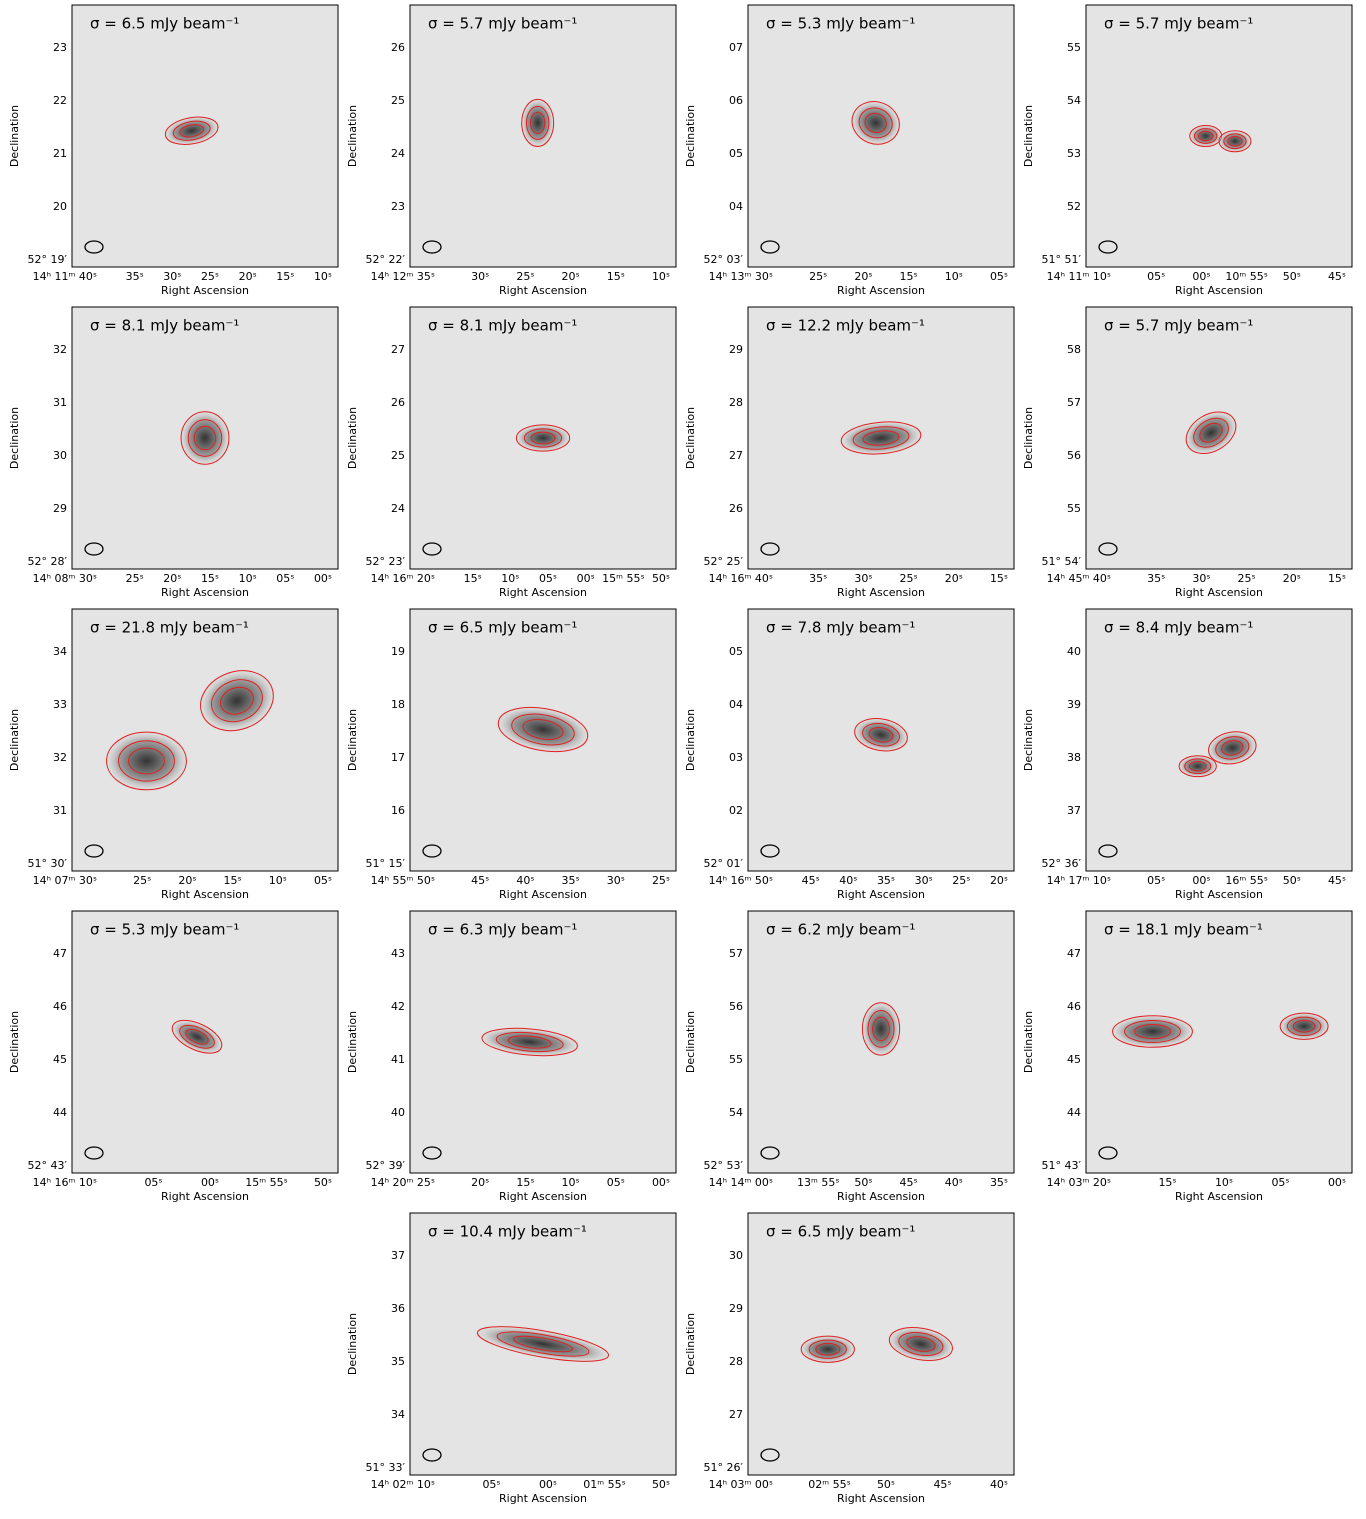  What do you see at coordinates (1074, 1112) in the screenshot?
I see `y-tick-label: 44` at bounding box center [1074, 1112].